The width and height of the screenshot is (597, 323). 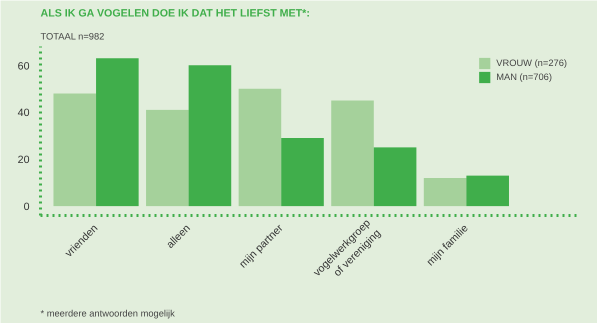 I want to click on y-tick-label: 20, so click(x=24, y=160).